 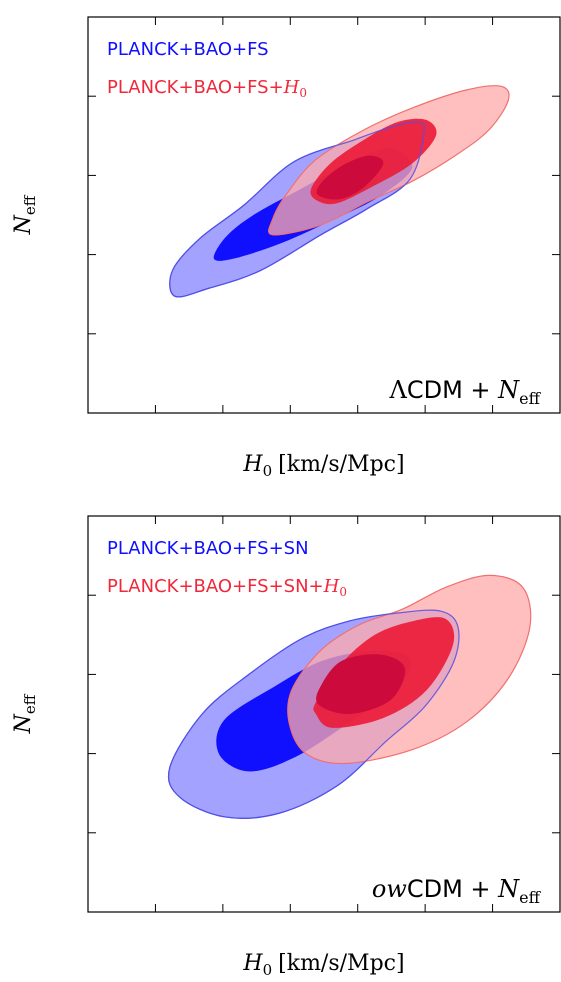 I want to click on legend-entry: PLANCK+BAO+FS, so click(x=188, y=49).